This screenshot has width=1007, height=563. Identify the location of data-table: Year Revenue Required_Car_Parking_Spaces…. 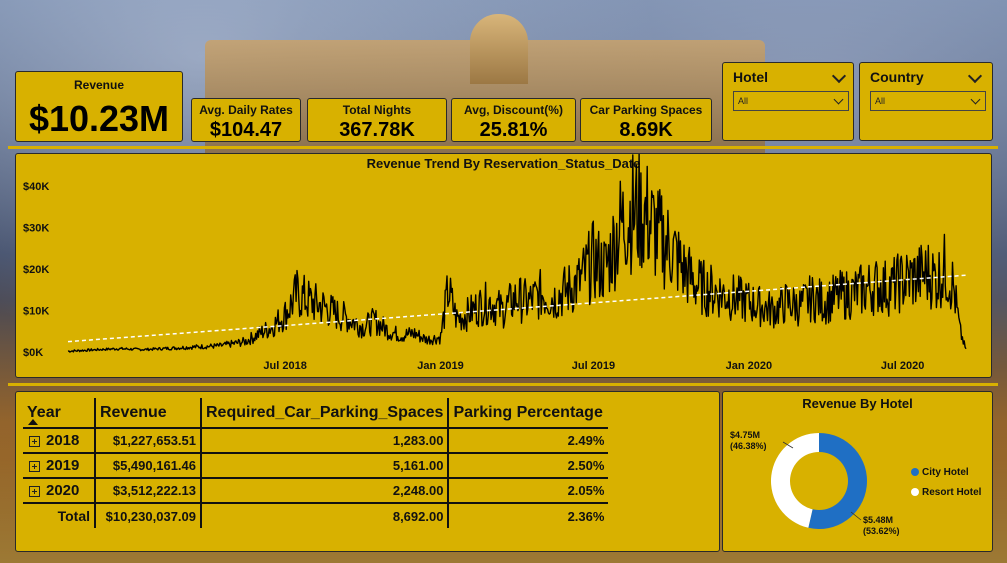
(316, 463).